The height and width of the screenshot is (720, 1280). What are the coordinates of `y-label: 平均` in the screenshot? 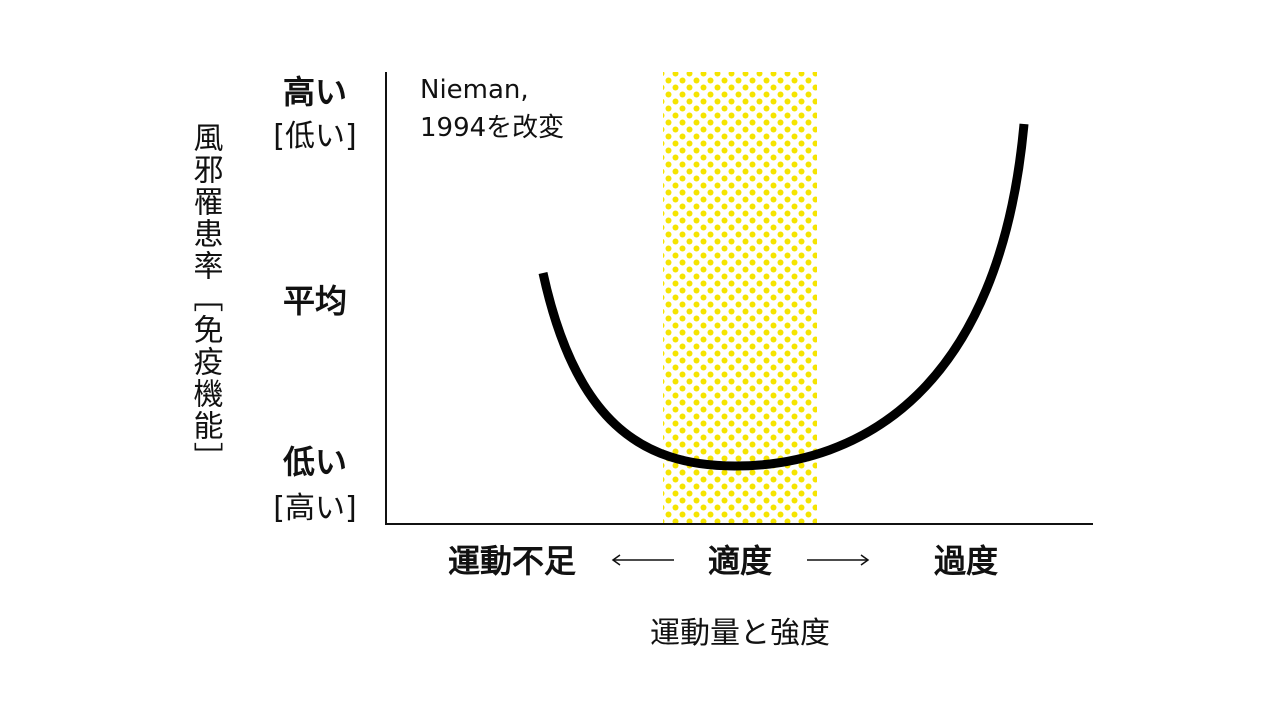 It's located at (315, 301).